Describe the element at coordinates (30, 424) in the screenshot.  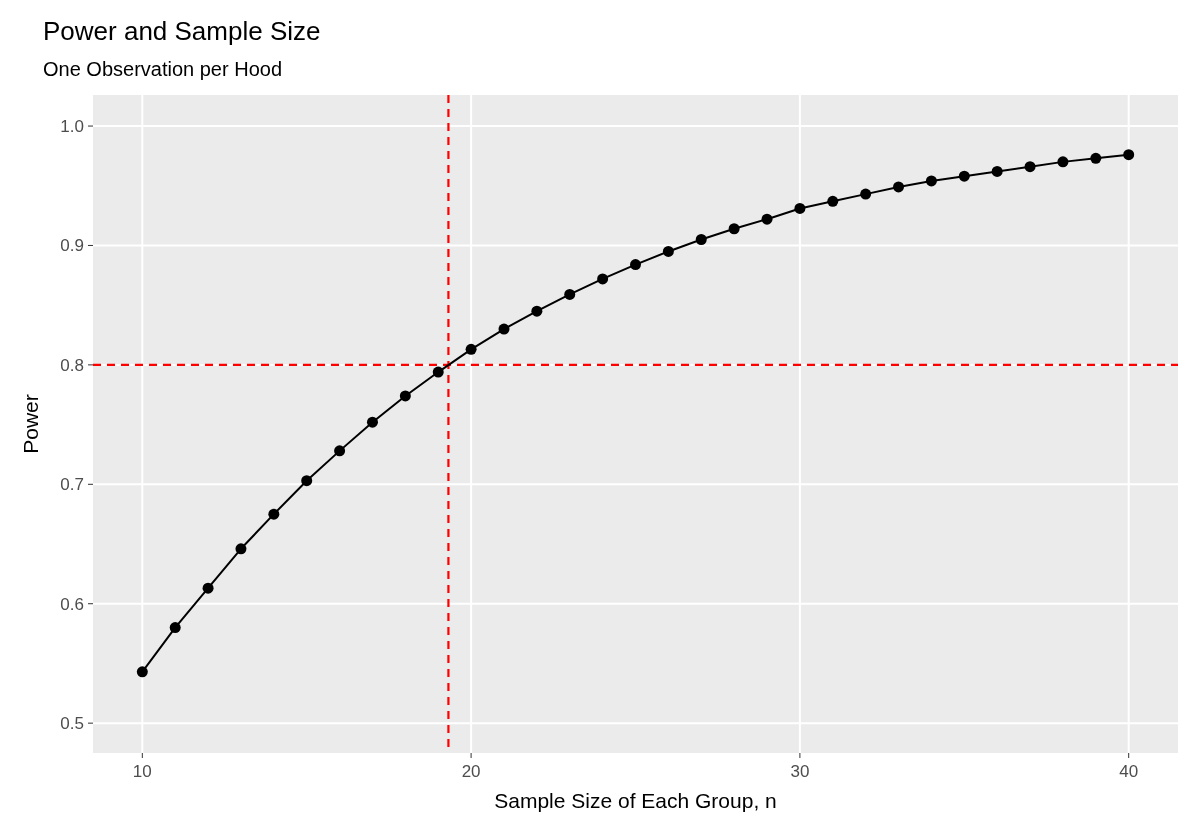
I see `y-axis-title: Power` at that location.